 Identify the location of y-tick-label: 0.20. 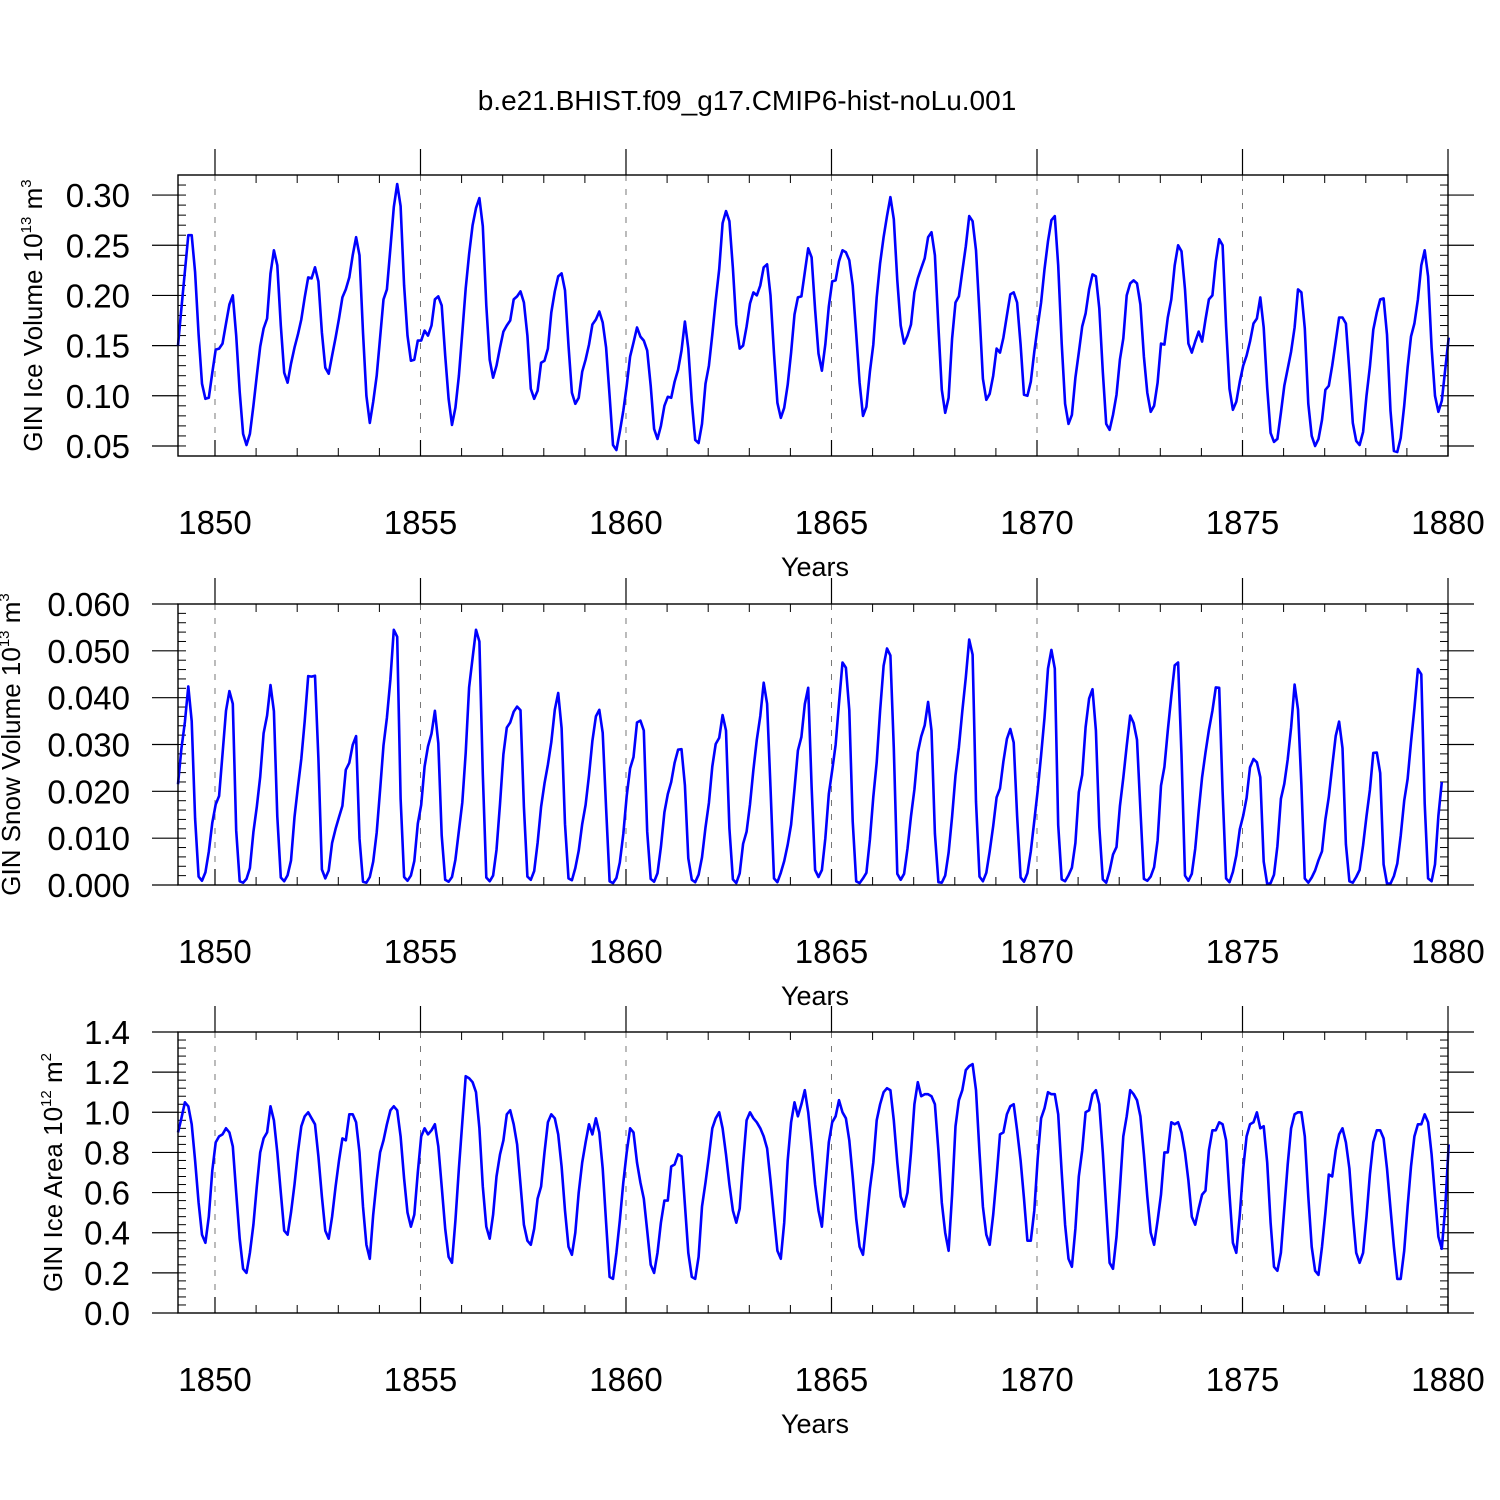
(98, 295).